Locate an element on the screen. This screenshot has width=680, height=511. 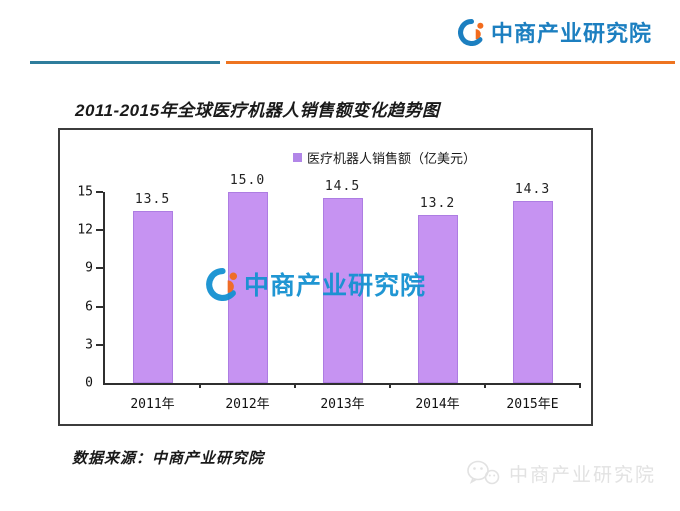
divider-teal-segment is located at coordinates (125, 62).